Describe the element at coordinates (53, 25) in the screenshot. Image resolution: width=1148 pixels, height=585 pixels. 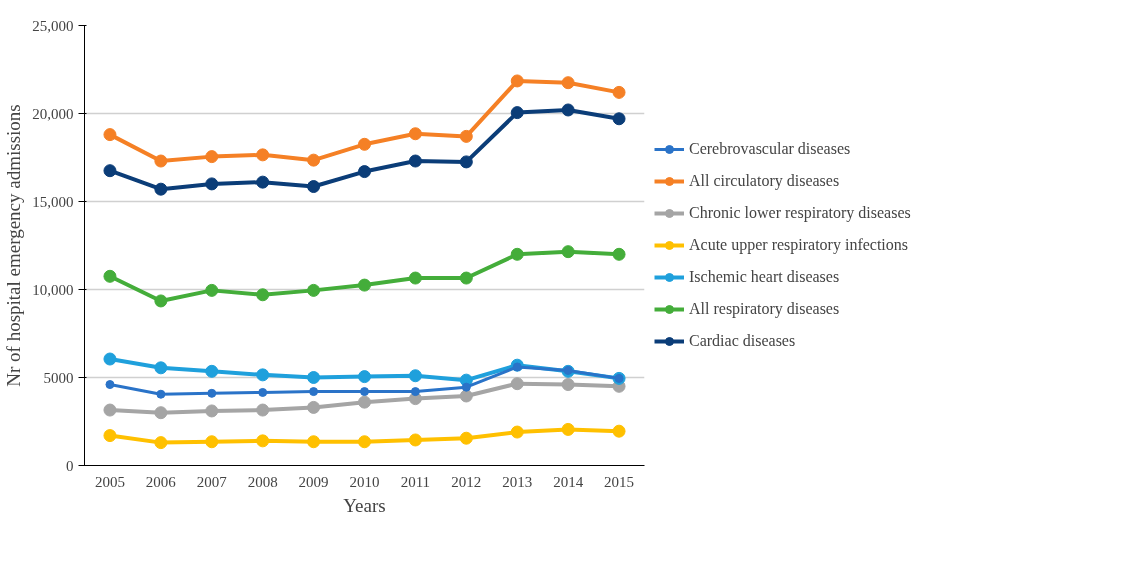
I see `y-tick-label: 25,000` at that location.